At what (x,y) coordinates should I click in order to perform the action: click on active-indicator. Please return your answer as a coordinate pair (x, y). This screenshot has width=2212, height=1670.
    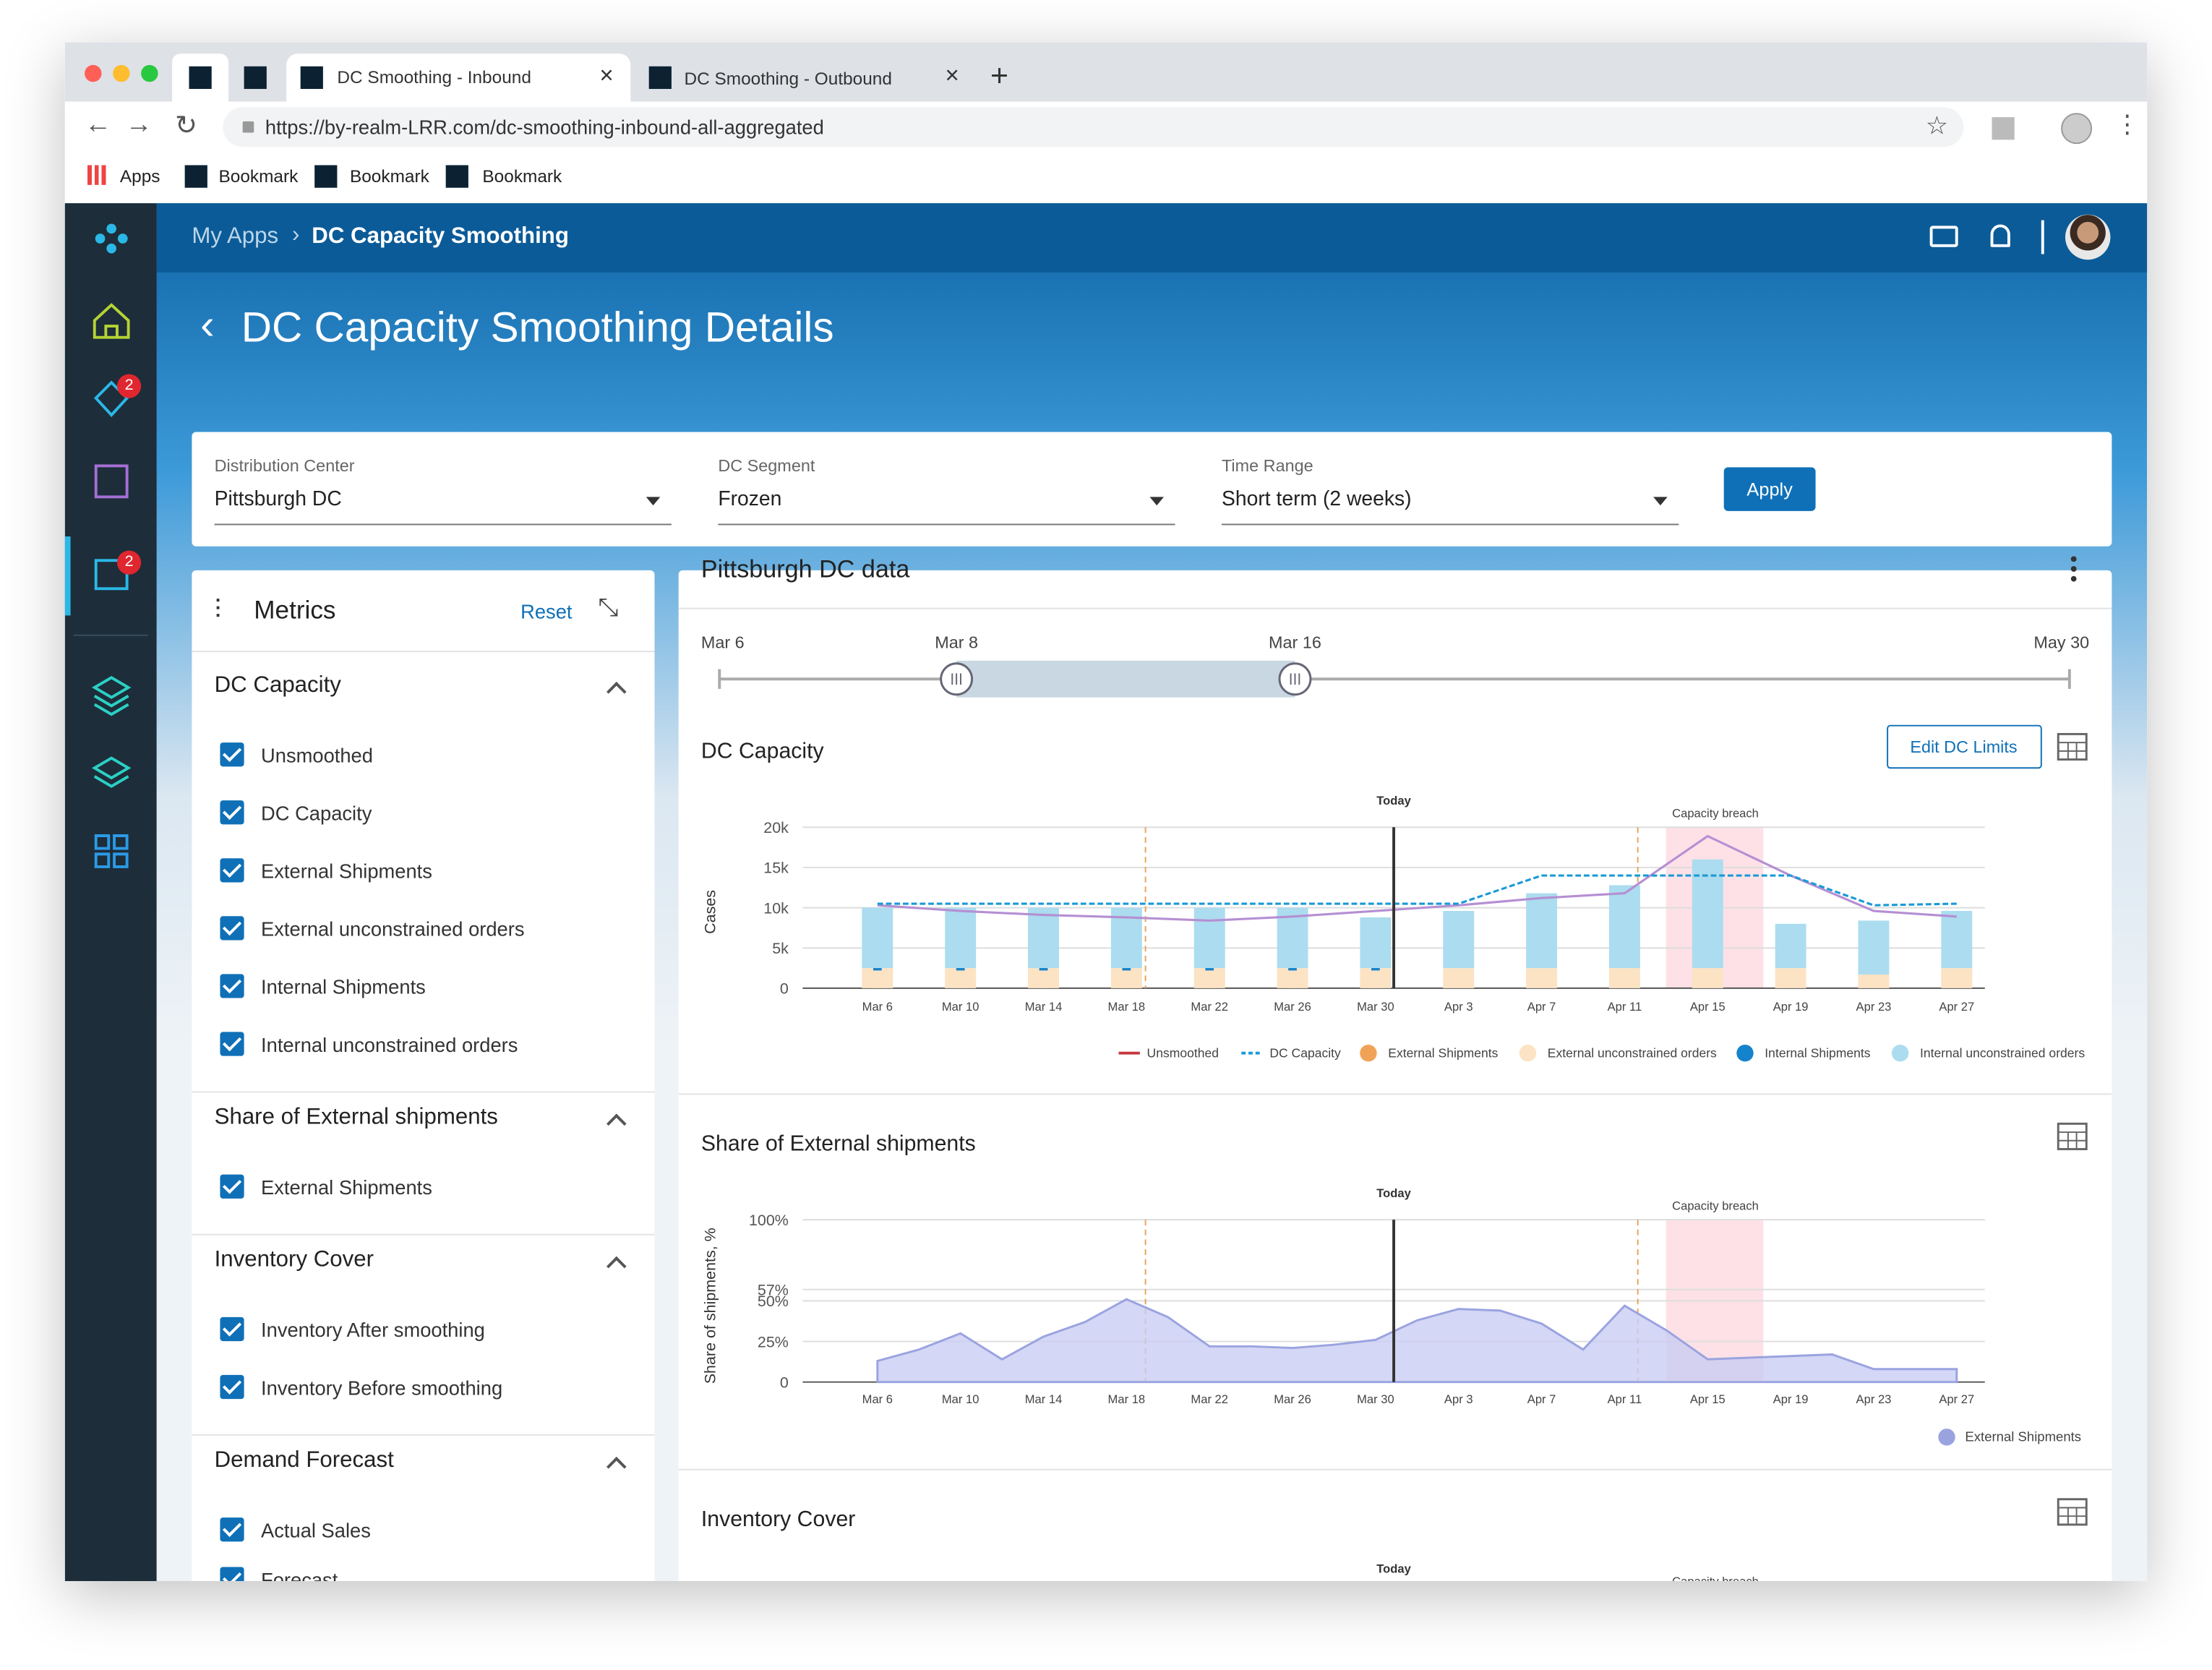
    Looking at the image, I should click on (67, 576).